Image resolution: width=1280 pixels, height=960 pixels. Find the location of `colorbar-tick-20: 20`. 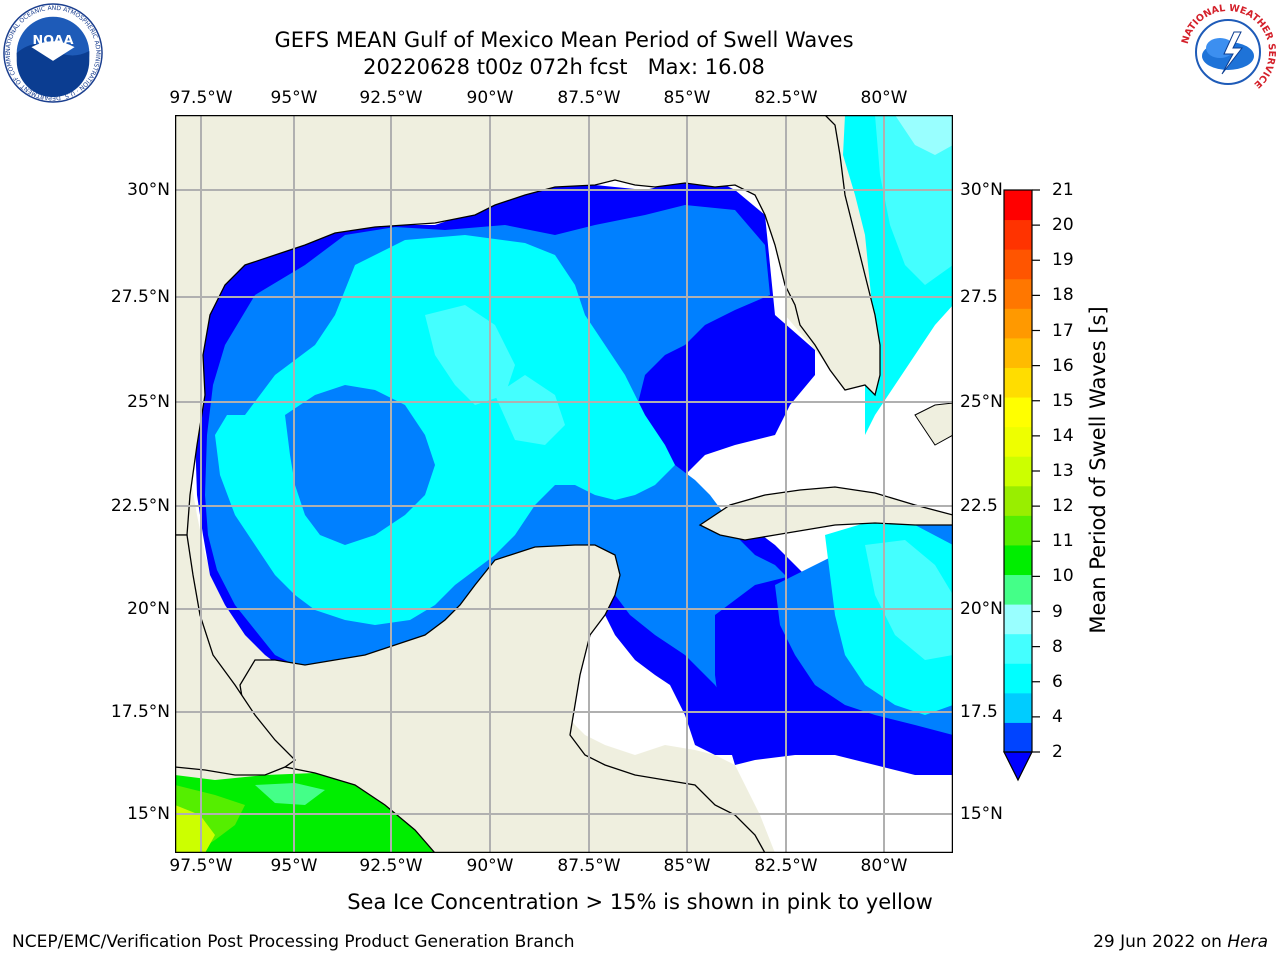

colorbar-tick-20: 20 is located at coordinates (1063, 225).